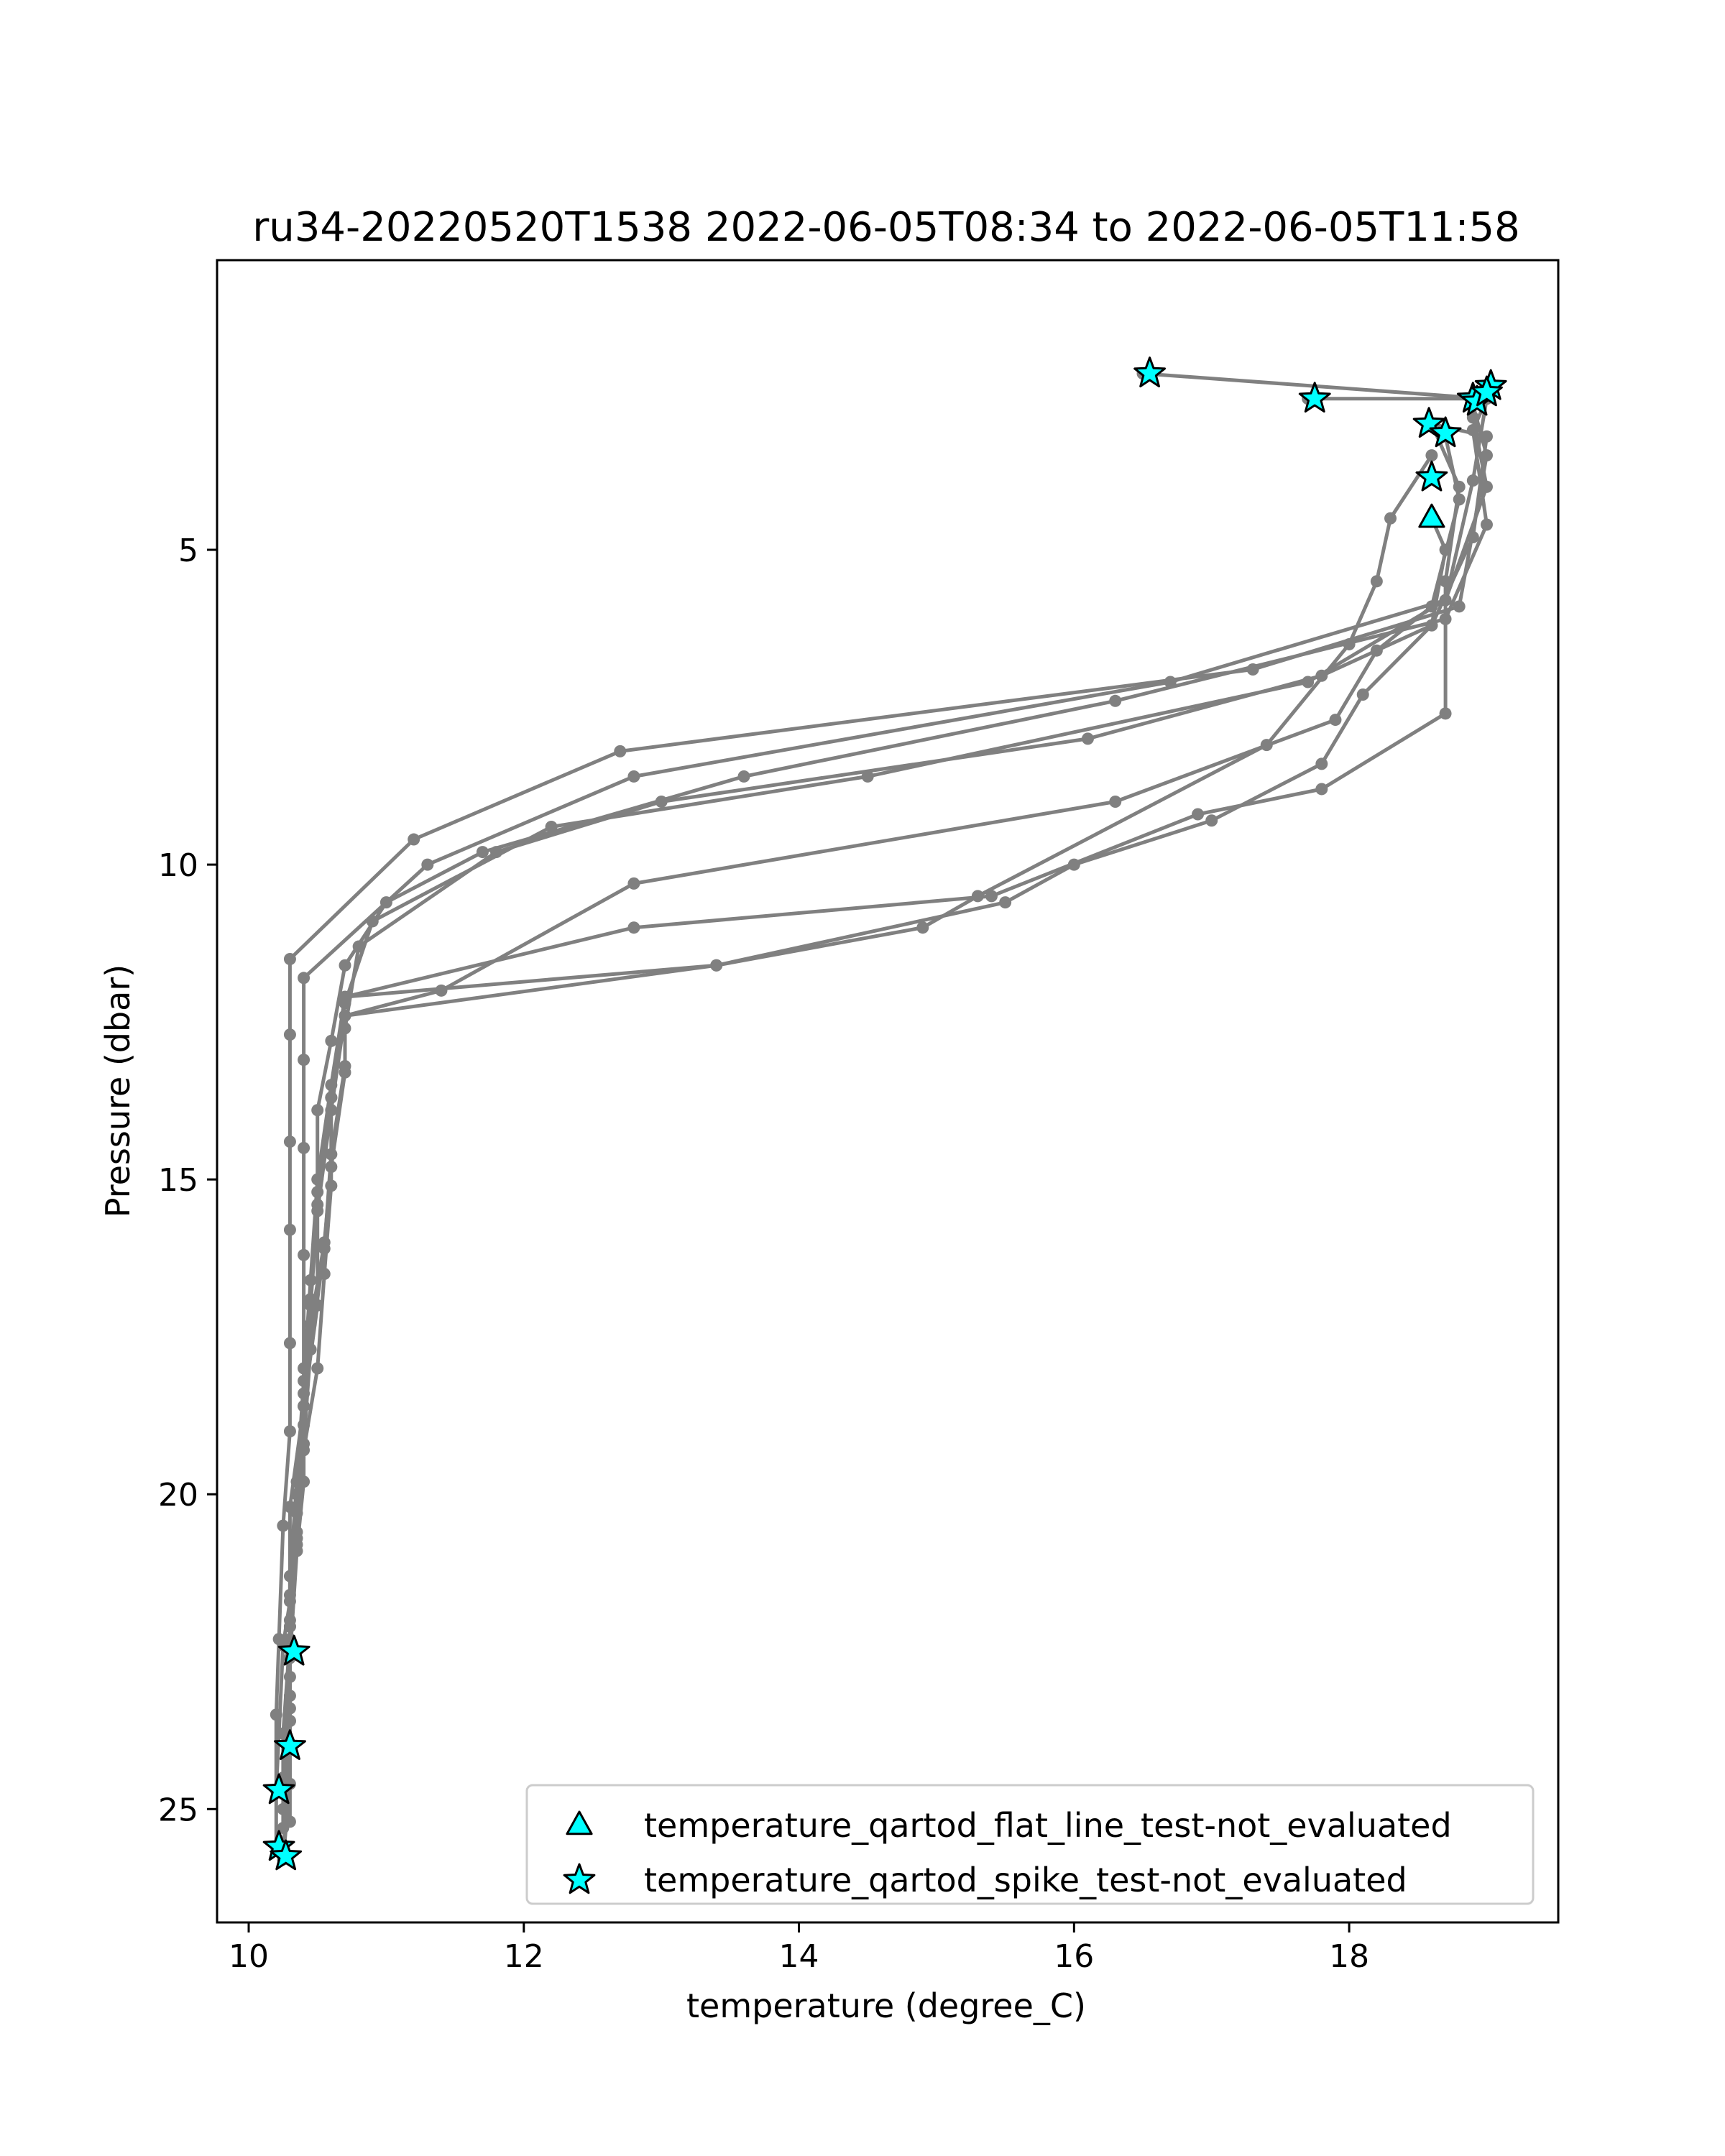 This screenshot has width=1725, height=2156. I want to click on x-axis: 10 12 14 16 18, so click(799, 1949).